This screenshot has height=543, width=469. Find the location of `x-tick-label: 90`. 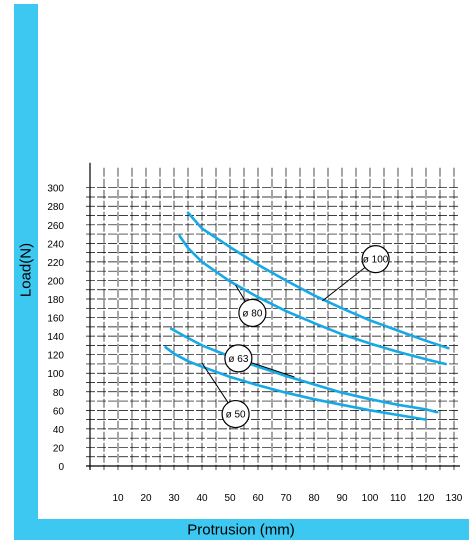

x-tick-label: 90 is located at coordinates (342, 498).